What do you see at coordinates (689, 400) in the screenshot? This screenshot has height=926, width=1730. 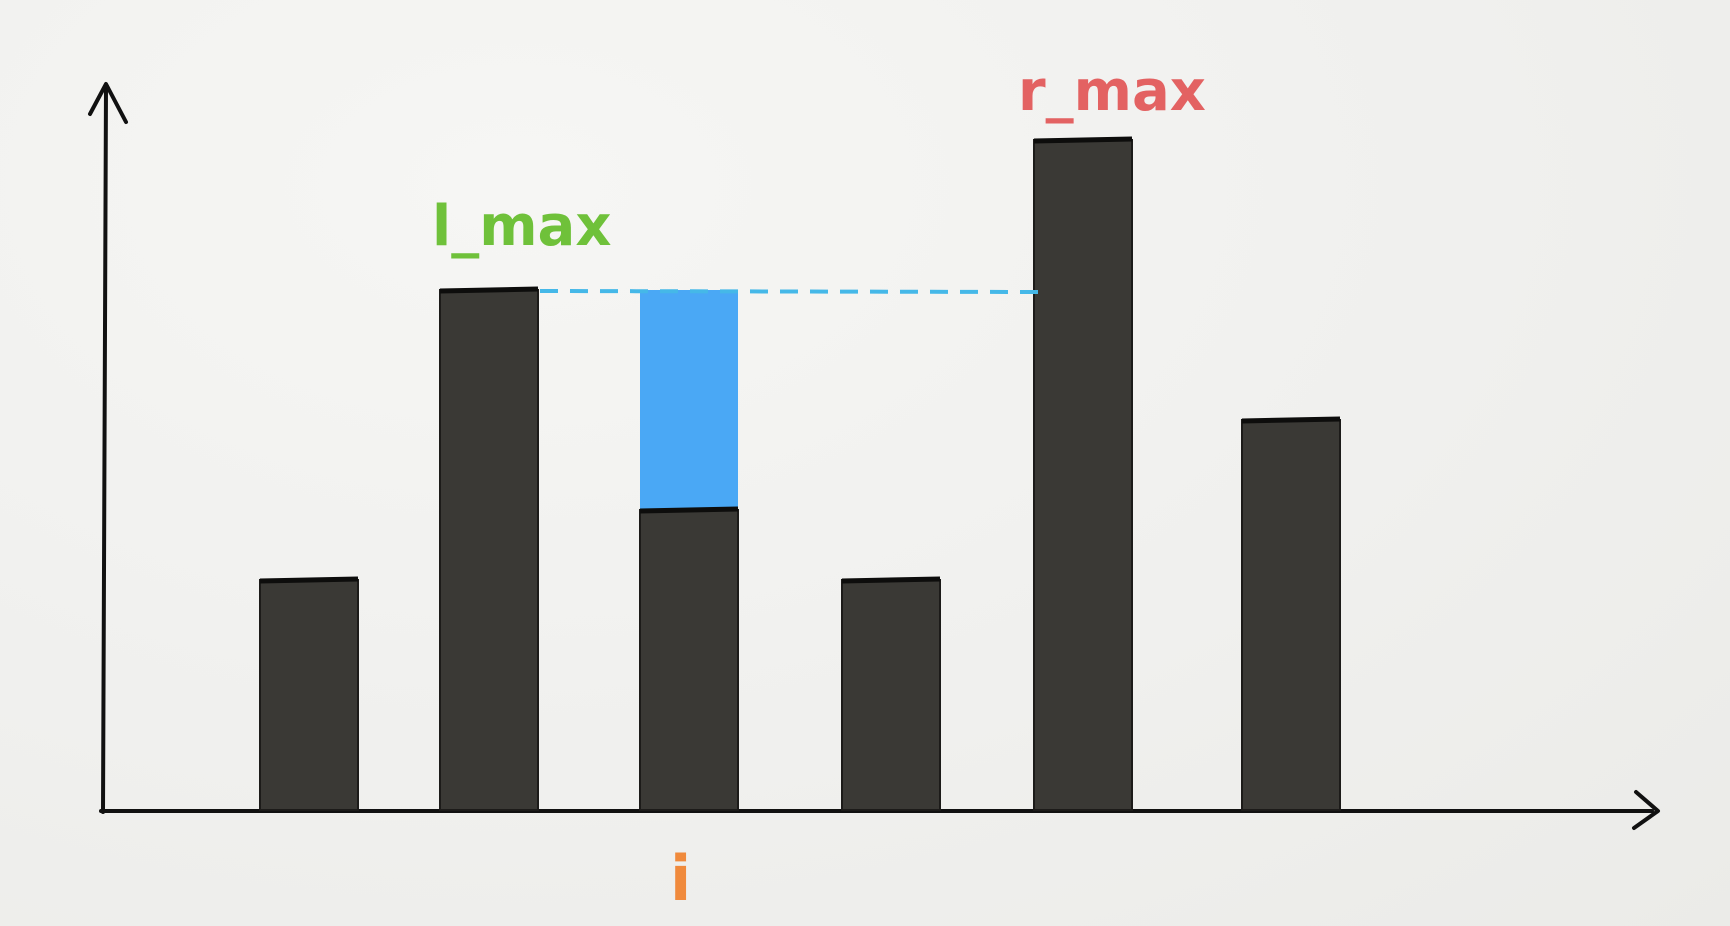 I see `water-fill` at bounding box center [689, 400].